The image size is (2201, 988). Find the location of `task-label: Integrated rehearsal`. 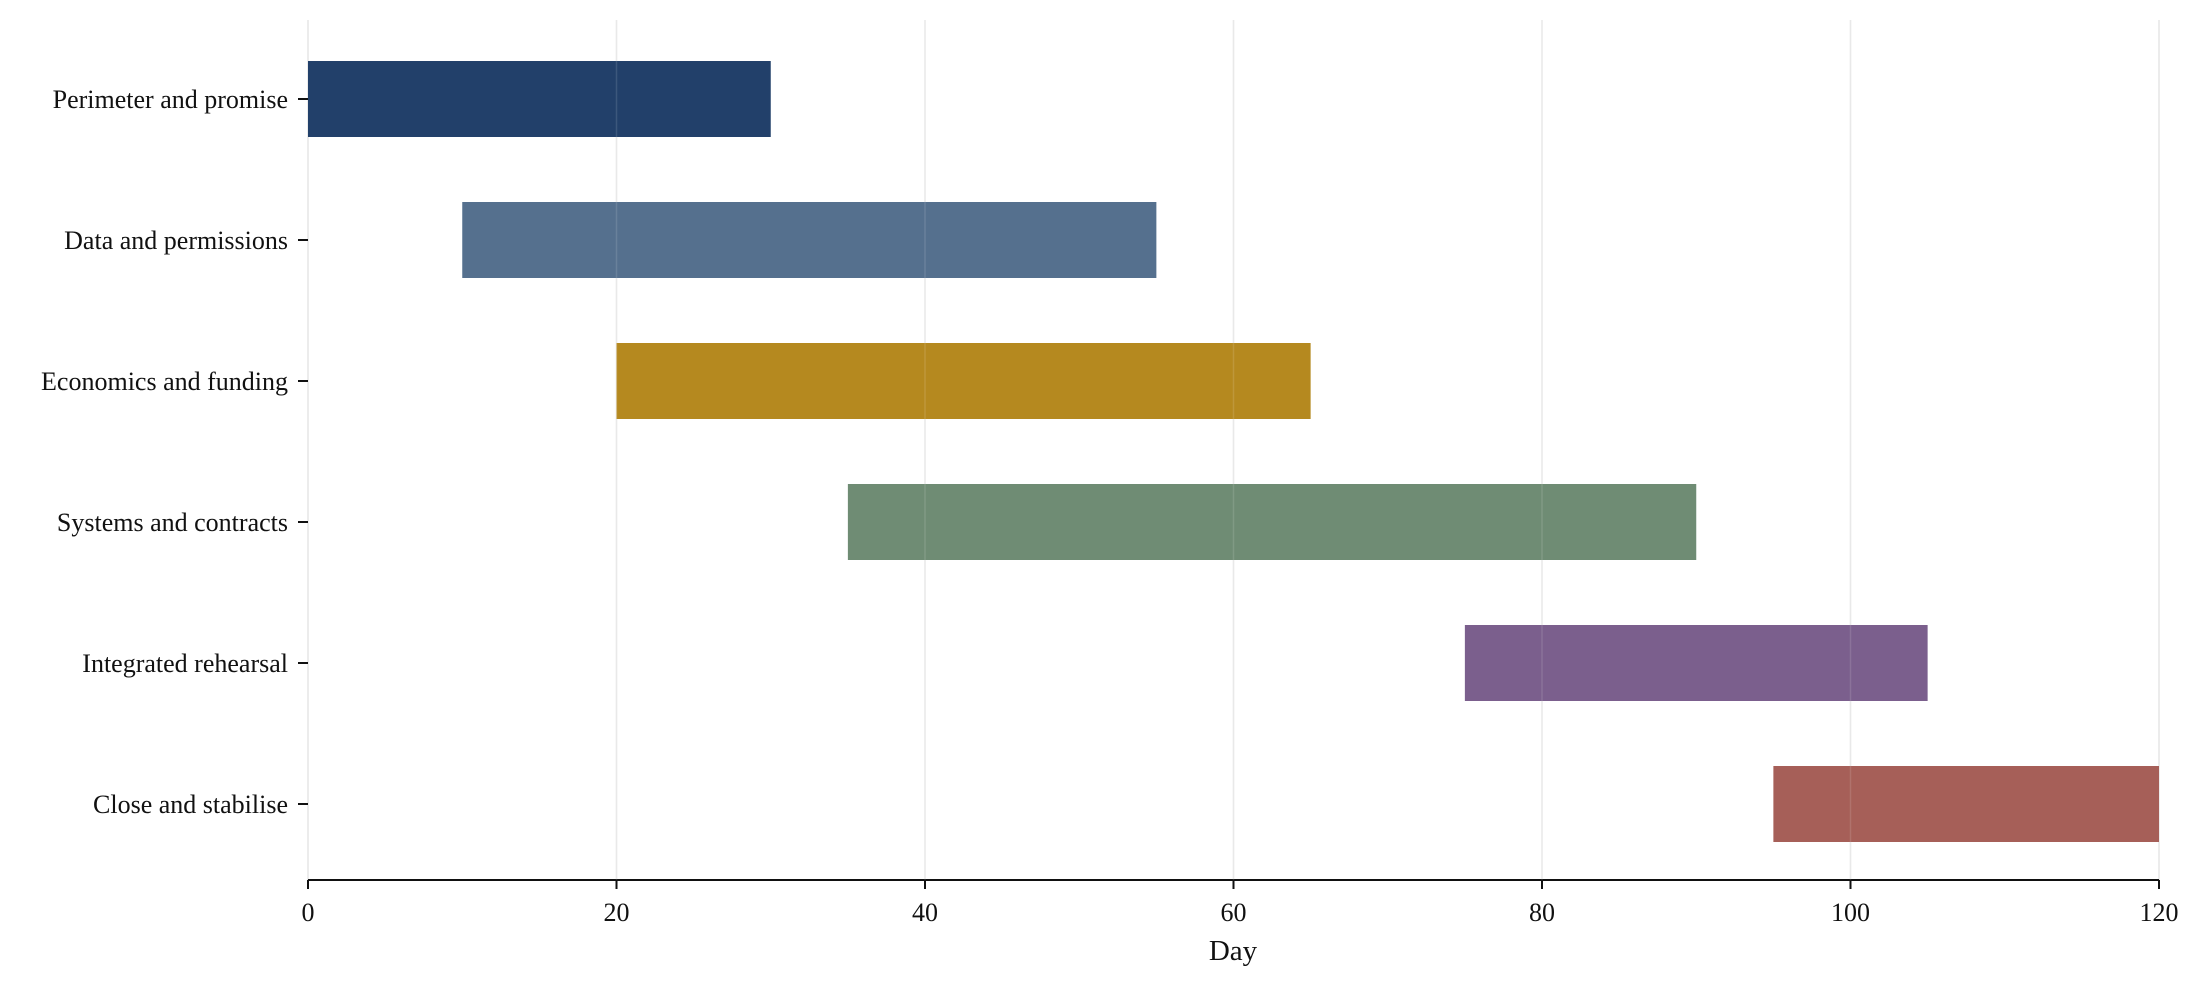

task-label: Integrated rehearsal is located at coordinates (185, 663).